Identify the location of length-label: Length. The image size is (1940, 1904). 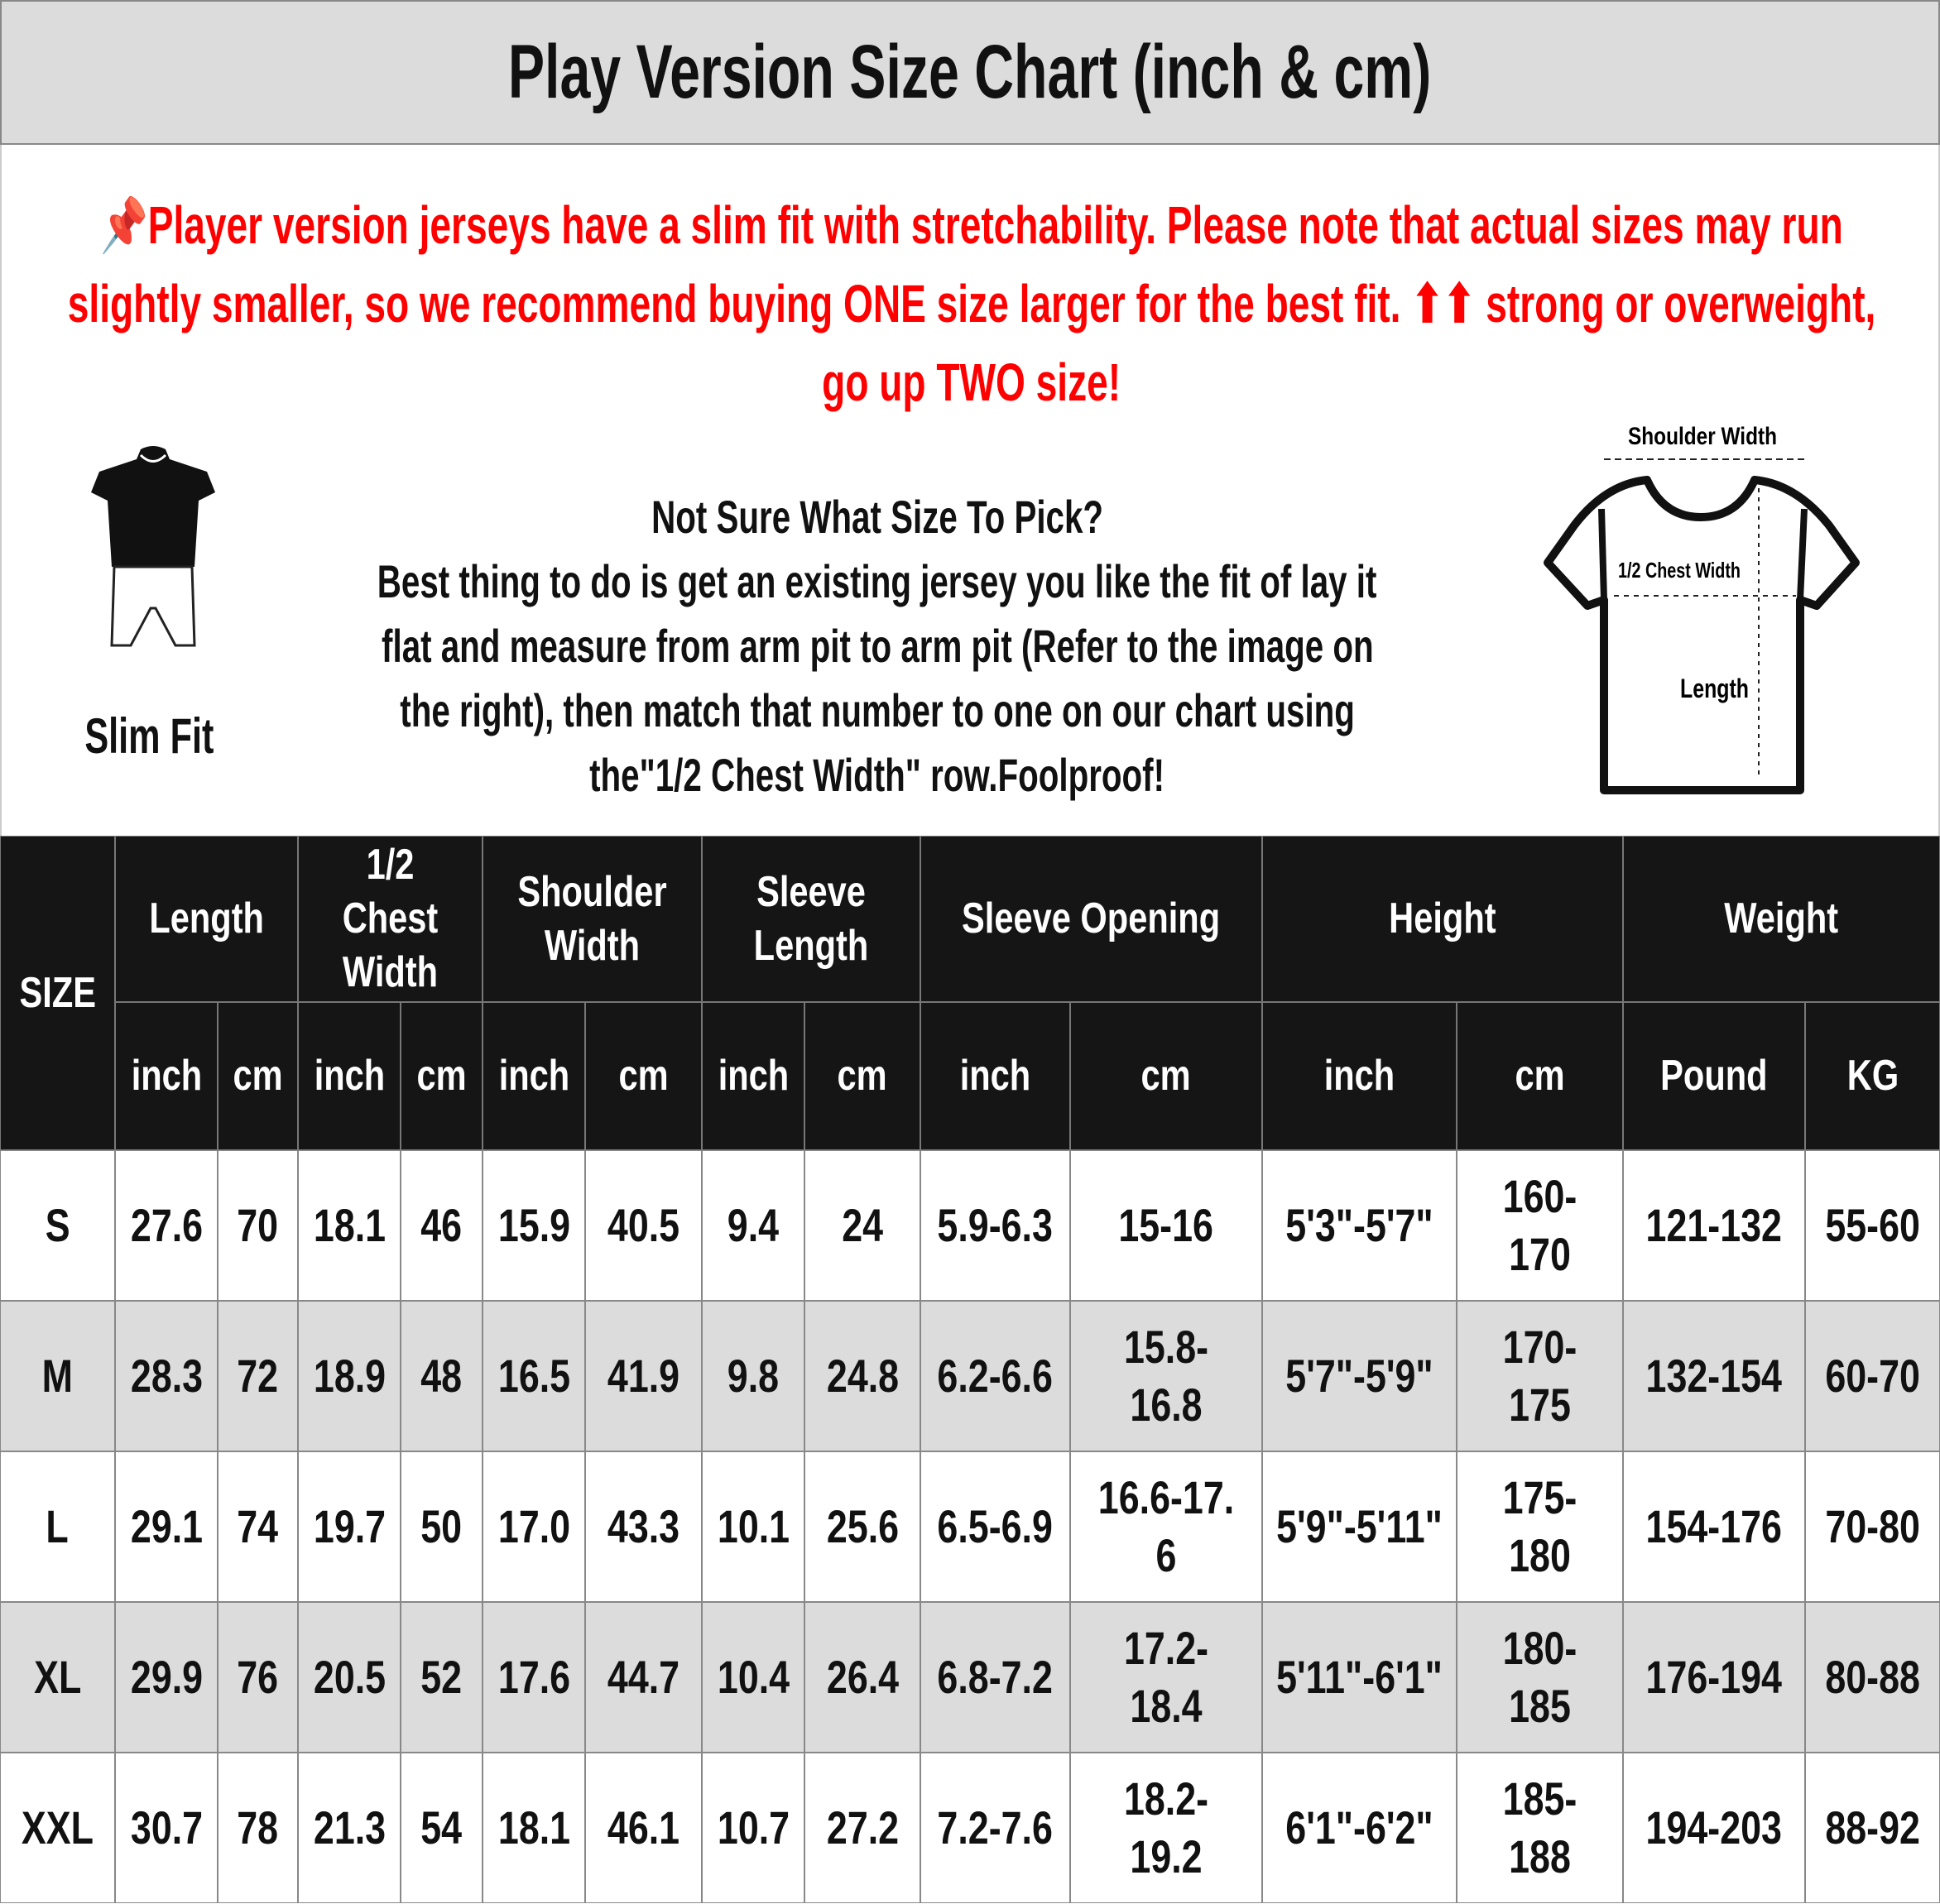
(1714, 688).